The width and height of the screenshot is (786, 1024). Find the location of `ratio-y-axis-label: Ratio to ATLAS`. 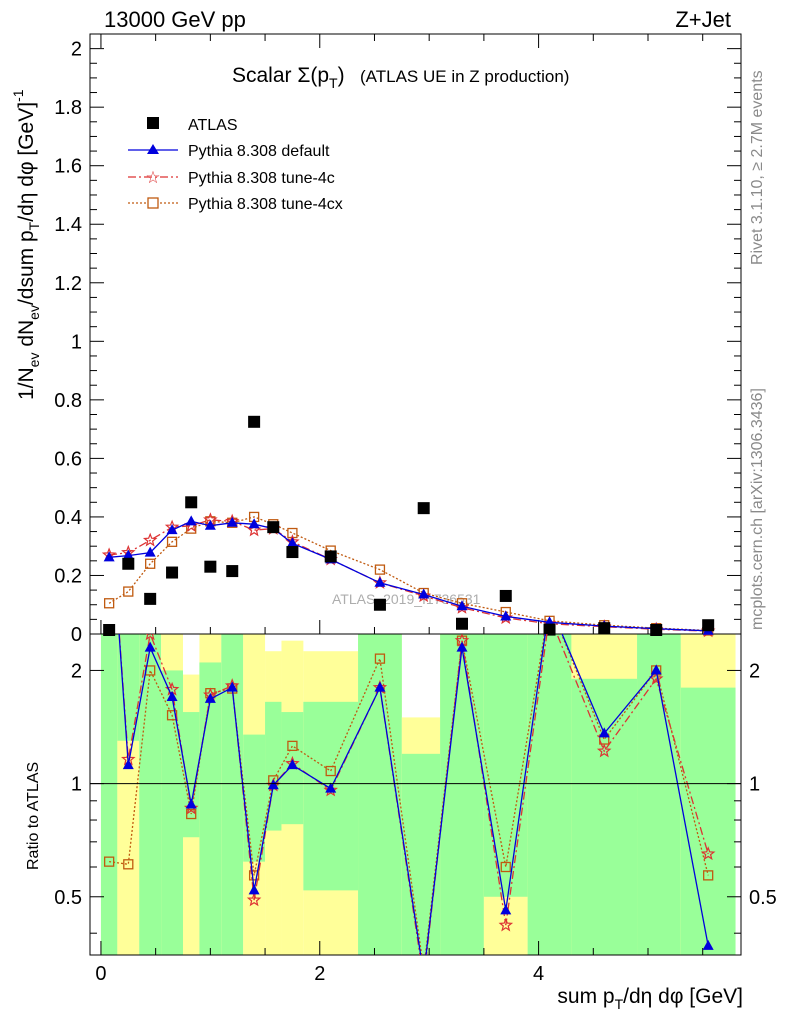

ratio-y-axis-label: Ratio to ATLAS is located at coordinates (33, 816).